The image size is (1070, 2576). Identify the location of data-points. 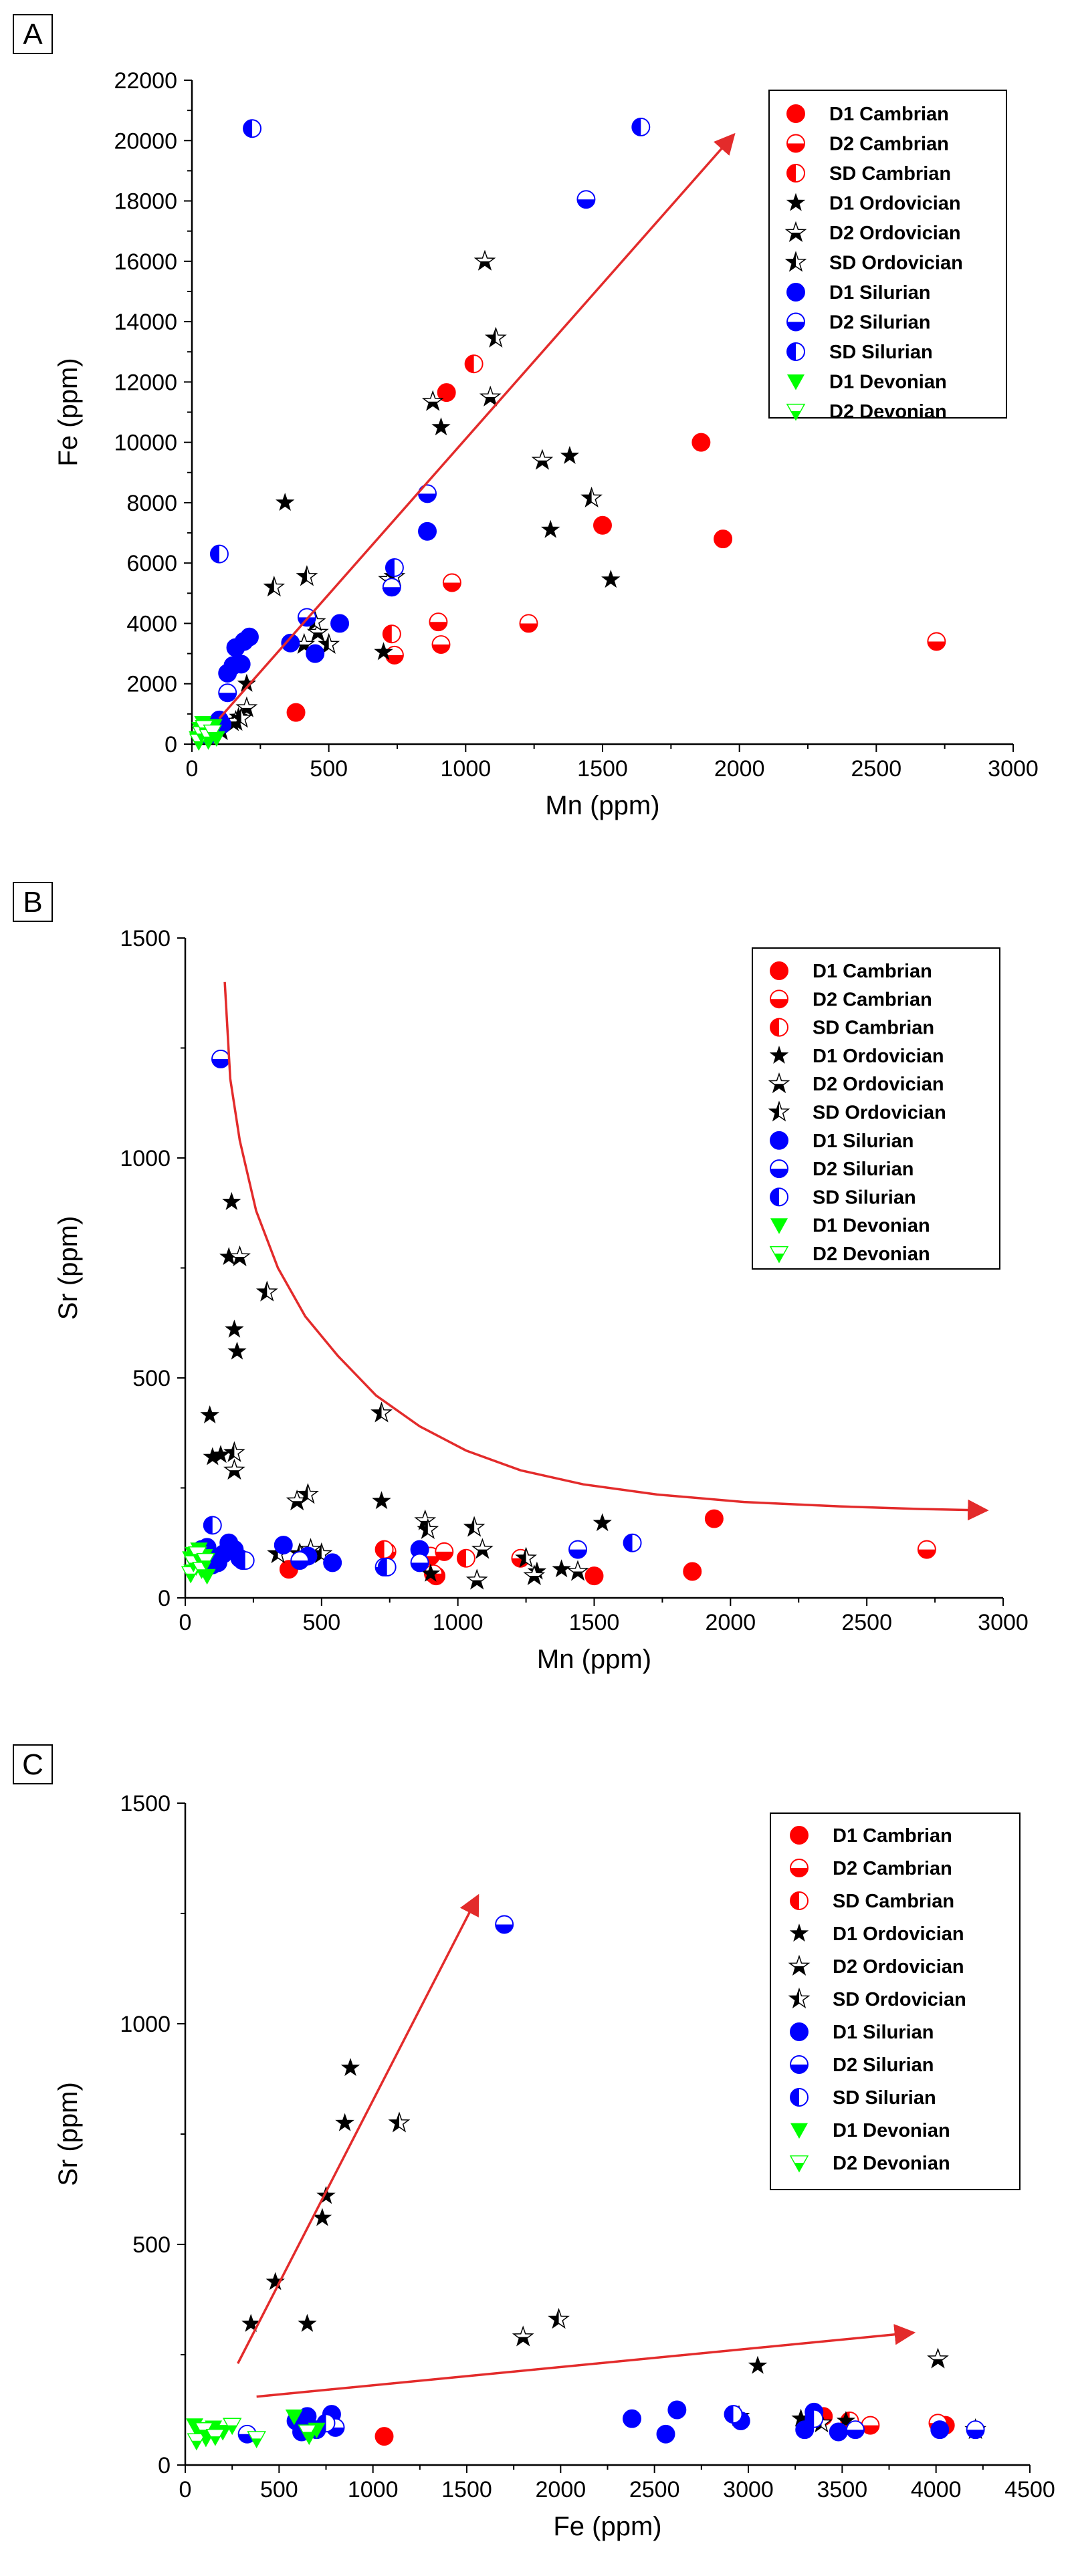
(558, 1319).